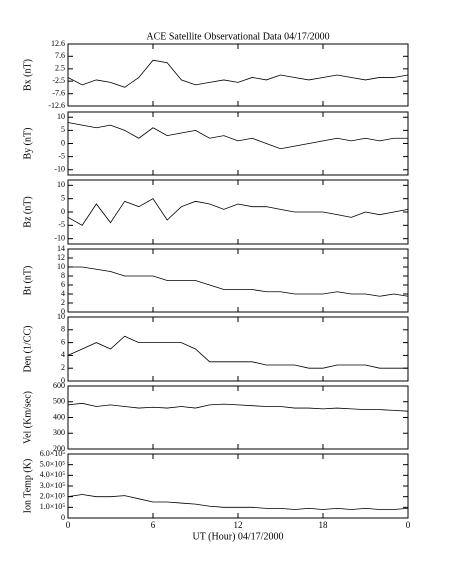 Image resolution: width=454 pixels, height=567 pixels. I want to click on y-tick-label: 5.0×10⁵, so click(53, 463).